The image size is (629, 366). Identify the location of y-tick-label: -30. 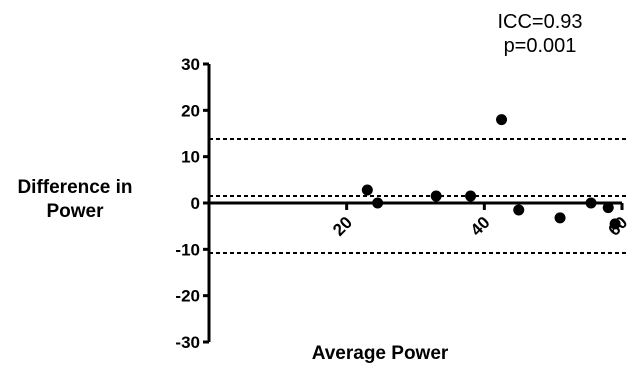
(187, 342).